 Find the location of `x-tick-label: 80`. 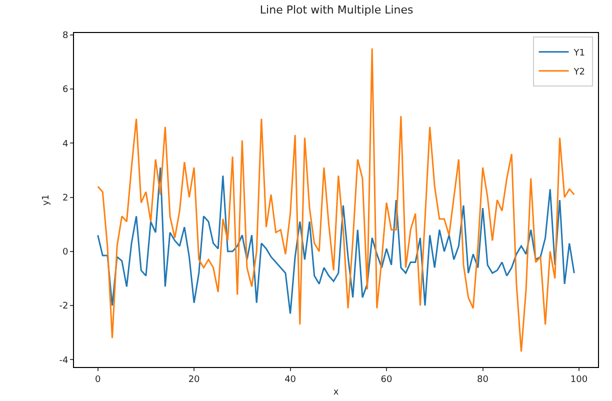

x-tick-label: 80 is located at coordinates (483, 379).